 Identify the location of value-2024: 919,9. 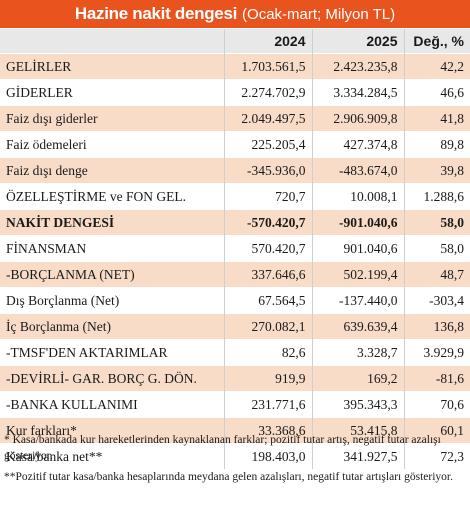
(267, 378).